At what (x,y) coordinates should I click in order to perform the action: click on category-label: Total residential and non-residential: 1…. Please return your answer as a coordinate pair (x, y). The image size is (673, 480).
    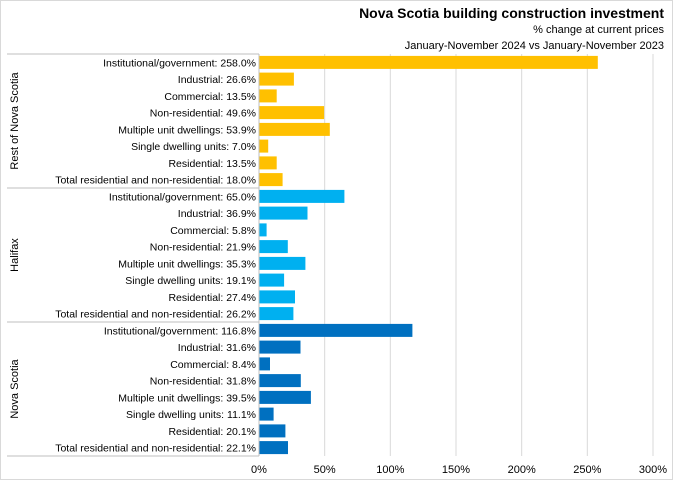
    Looking at the image, I should click on (155, 181).